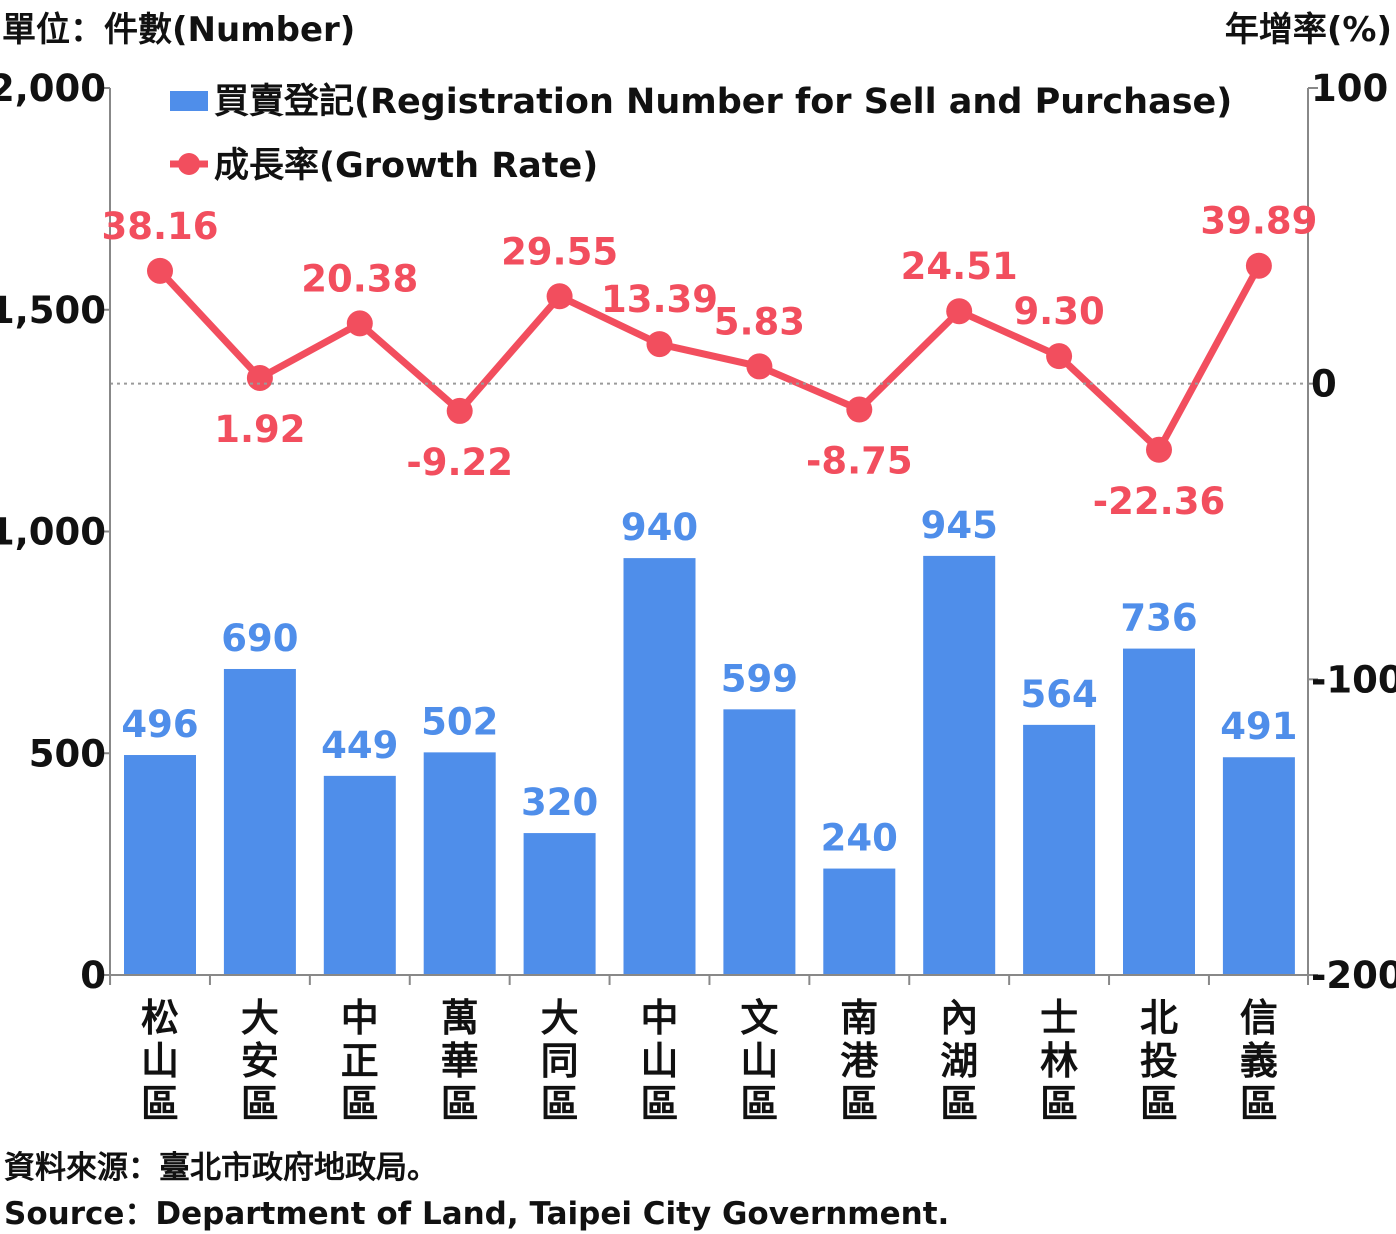 This screenshot has height=1234, width=1396. Describe the element at coordinates (759, 321) in the screenshot. I see `growth-value-label: 5.83` at that location.